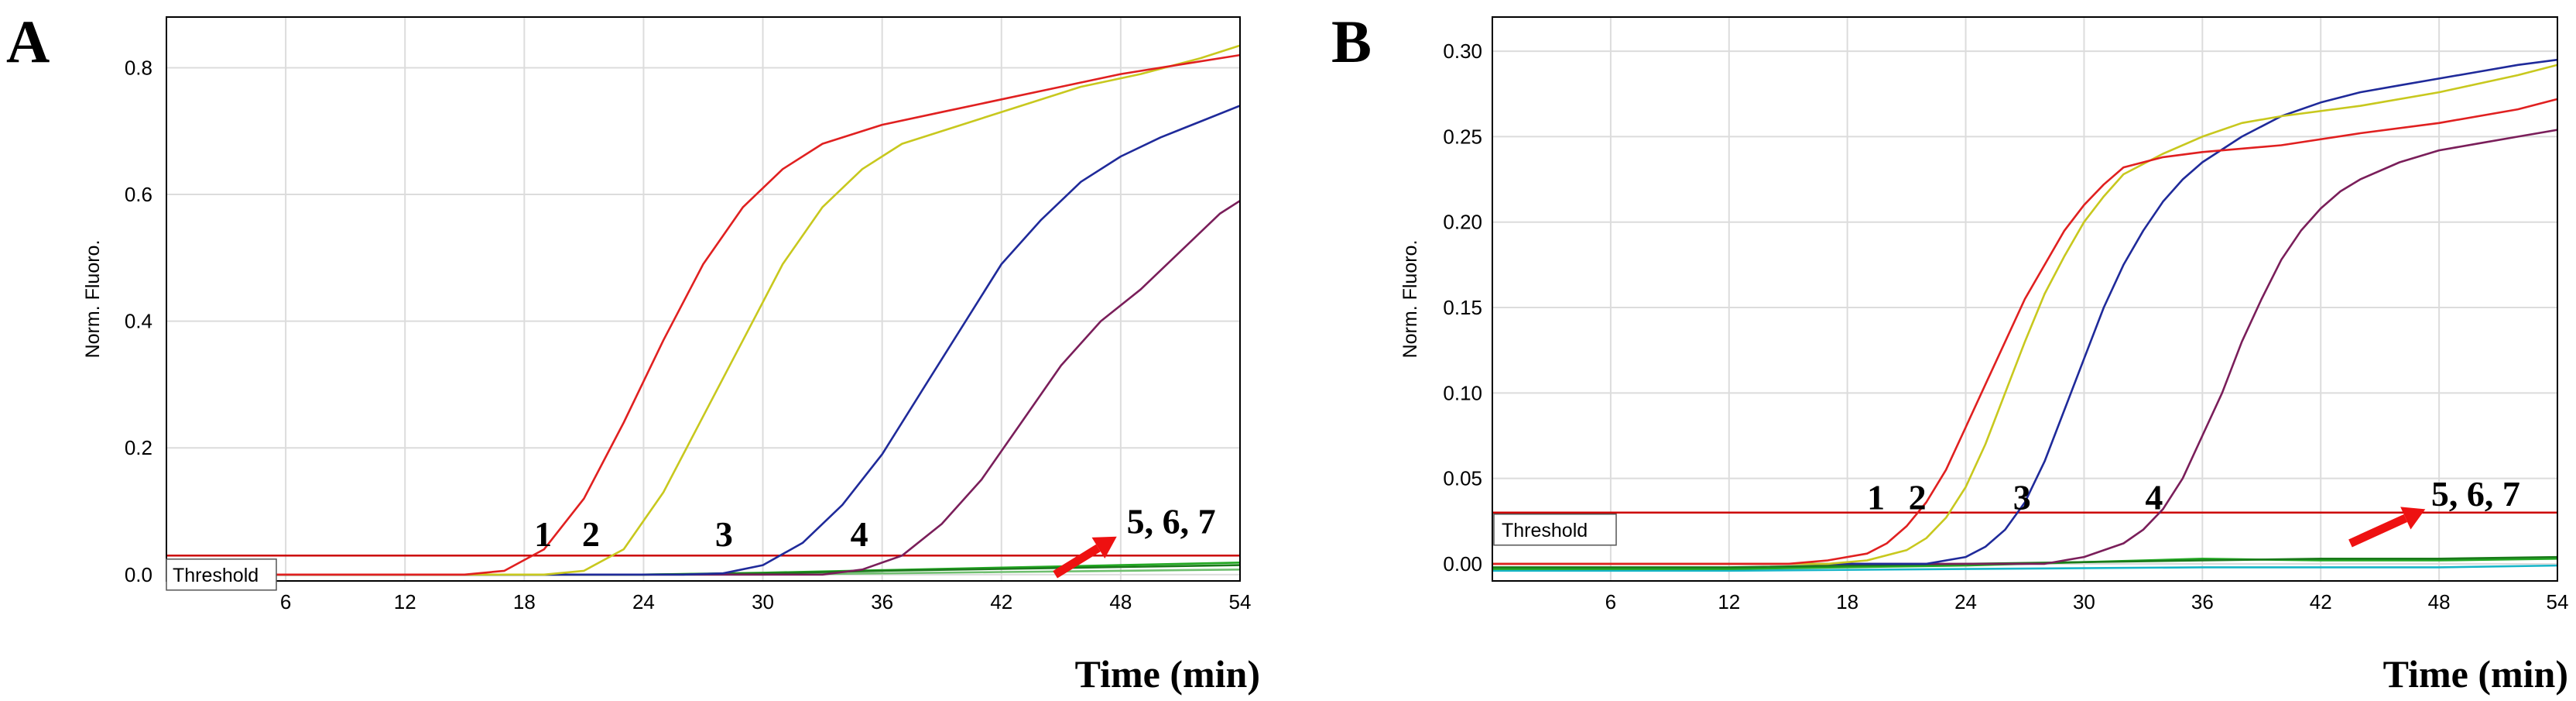 This screenshot has width=2576, height=701. What do you see at coordinates (138, 322) in the screenshot?
I see `y-tick-label: 0.4` at bounding box center [138, 322].